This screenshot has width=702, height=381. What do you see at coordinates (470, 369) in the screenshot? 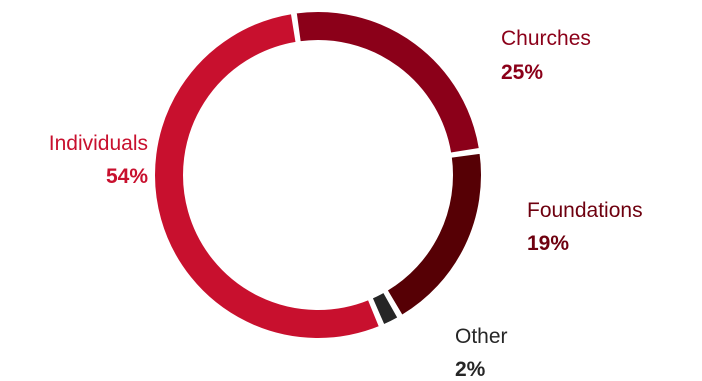
I see `slice-value-other: 2%` at bounding box center [470, 369].